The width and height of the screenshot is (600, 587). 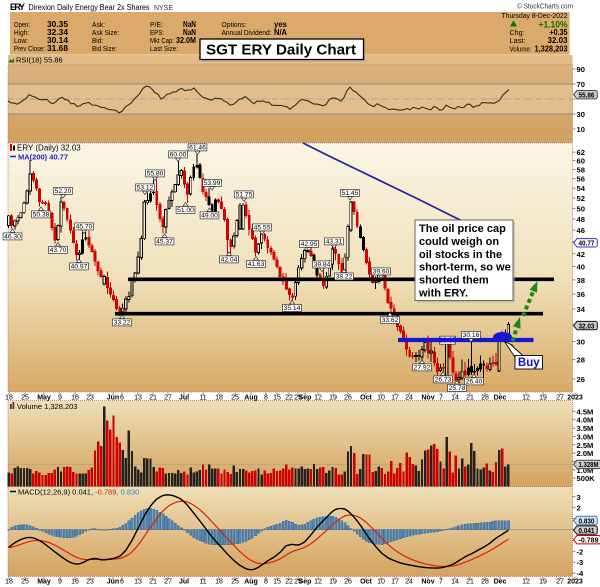 I want to click on svg-text: 32.03, so click(x=587, y=326).